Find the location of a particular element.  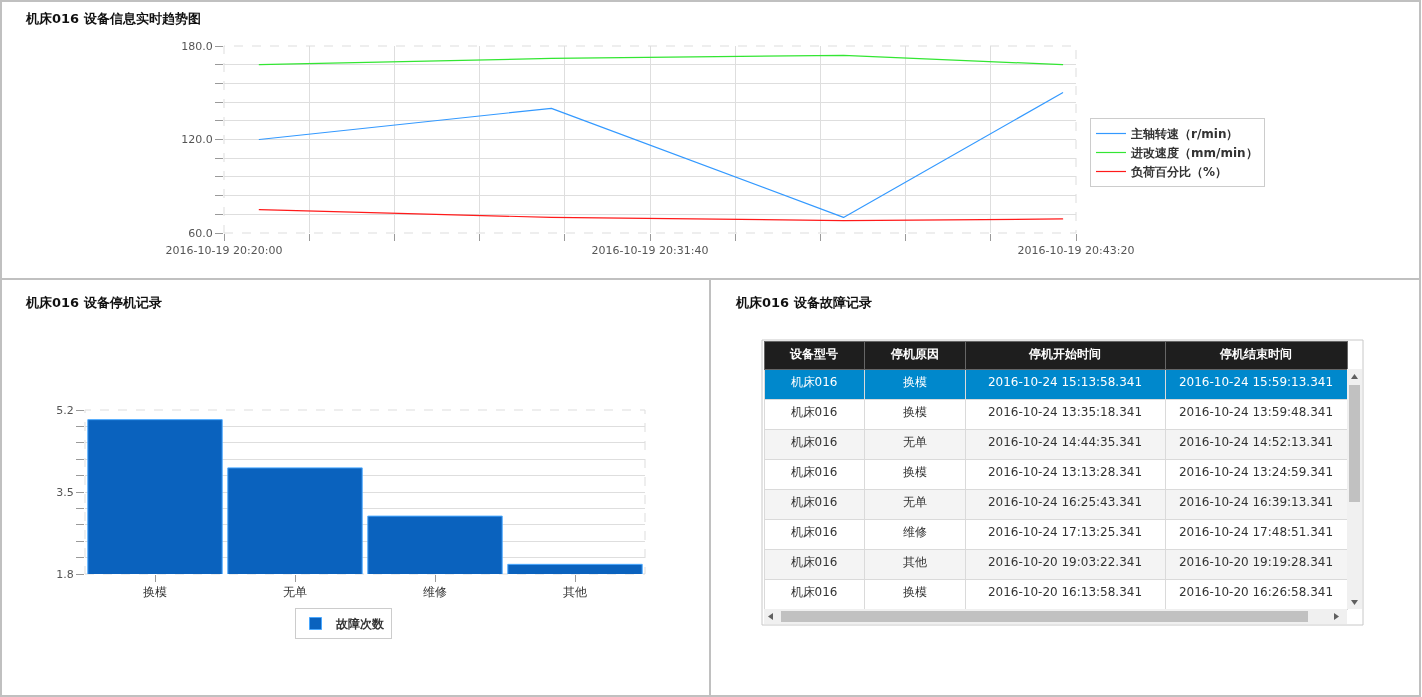

text: 2016-10-24 16:39:13.341 is located at coordinates (1256, 502).